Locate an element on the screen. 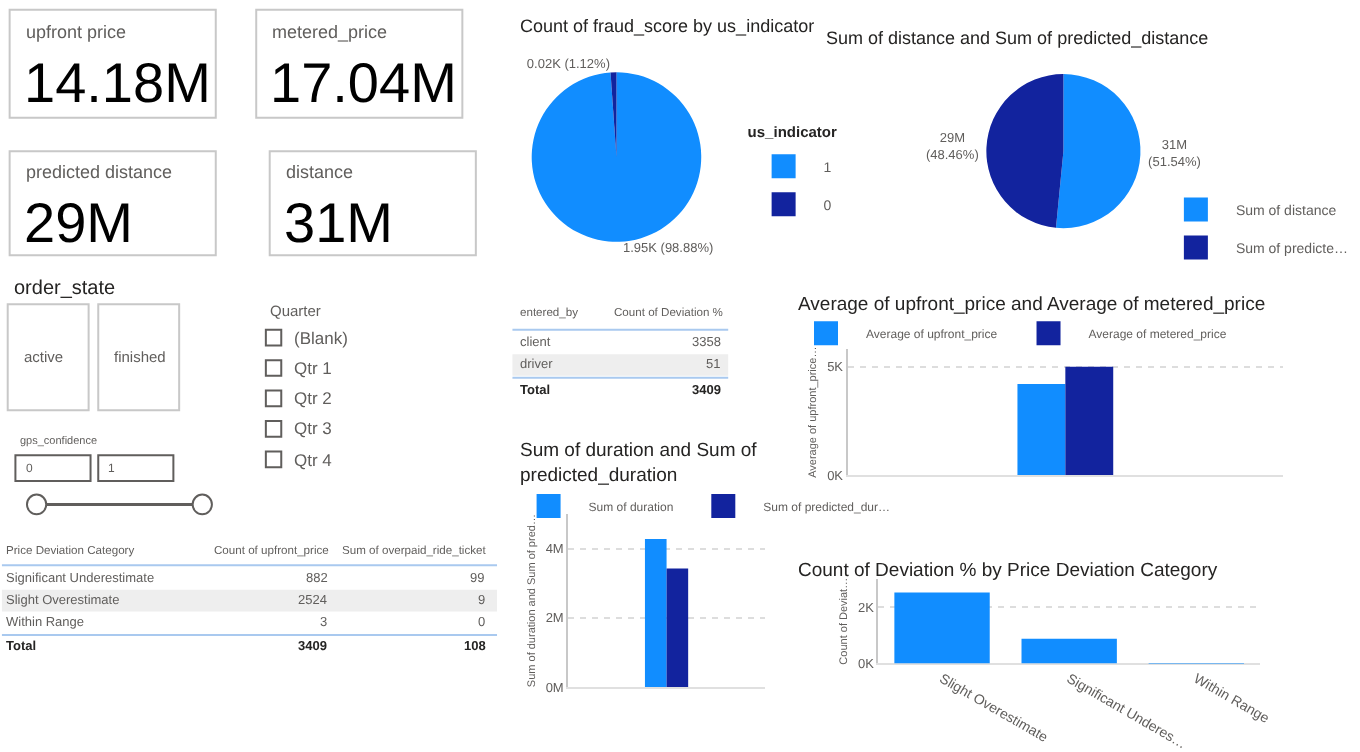  text: upfront price is located at coordinates (76, 32).